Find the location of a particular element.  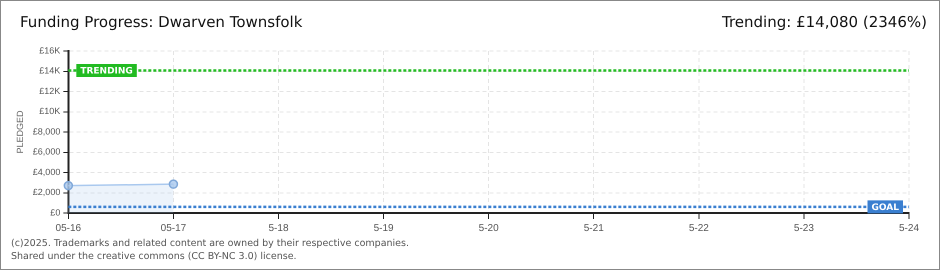

chart-title: Funding Progress: Dwarven Townsfolk is located at coordinates (161, 22).